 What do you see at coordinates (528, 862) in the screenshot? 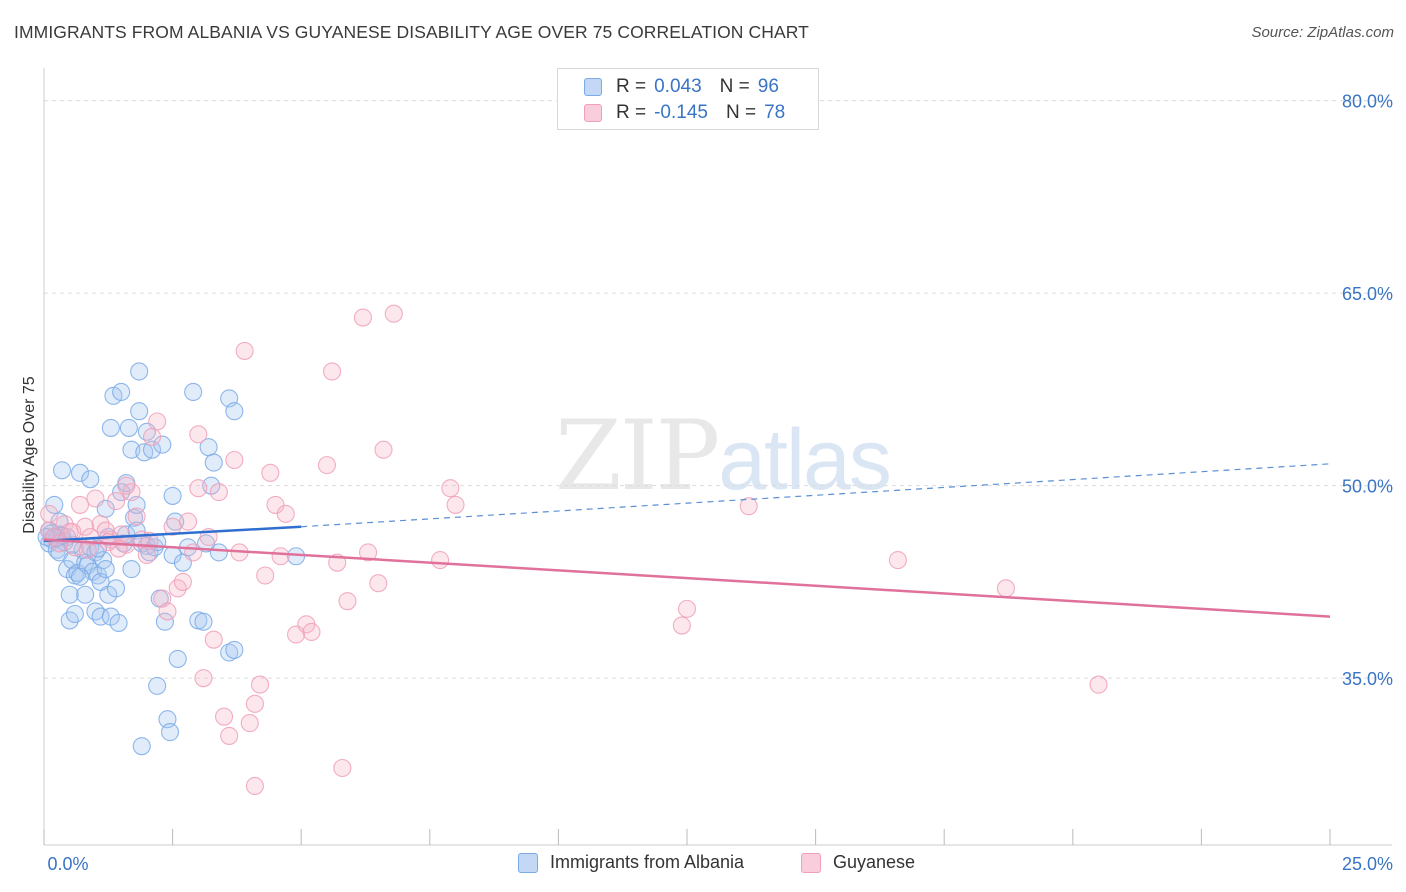
I see `legend-swatch-albania` at bounding box center [528, 862].